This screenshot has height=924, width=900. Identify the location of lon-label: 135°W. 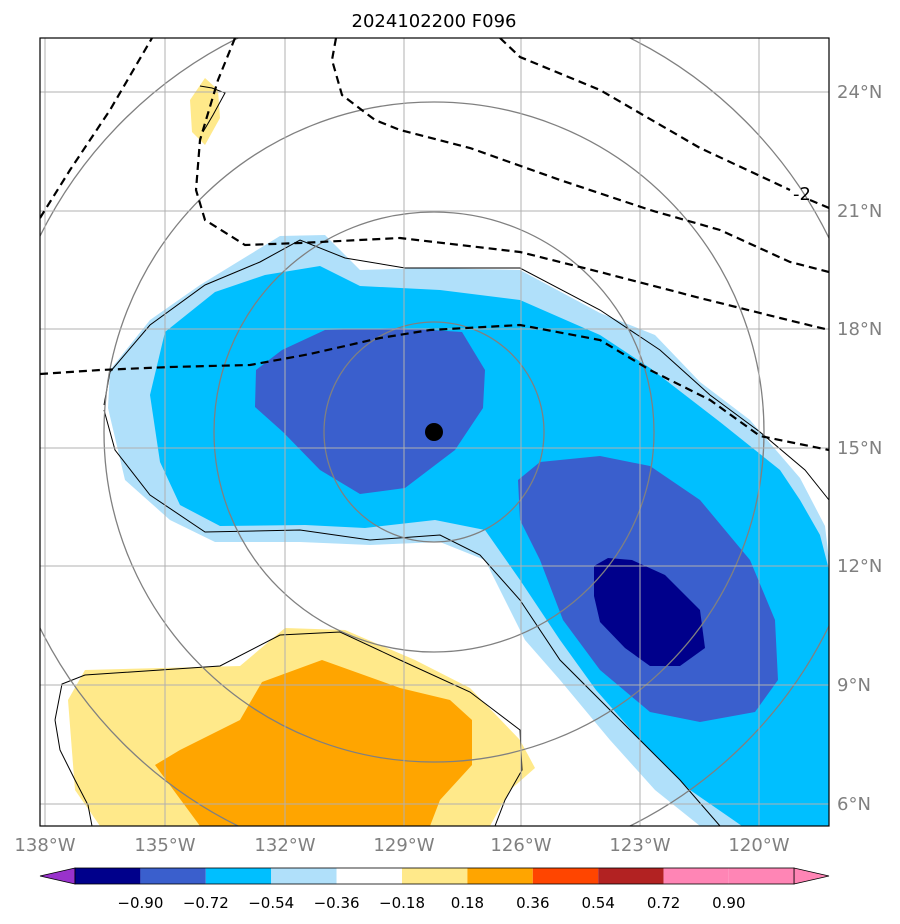
(164, 845).